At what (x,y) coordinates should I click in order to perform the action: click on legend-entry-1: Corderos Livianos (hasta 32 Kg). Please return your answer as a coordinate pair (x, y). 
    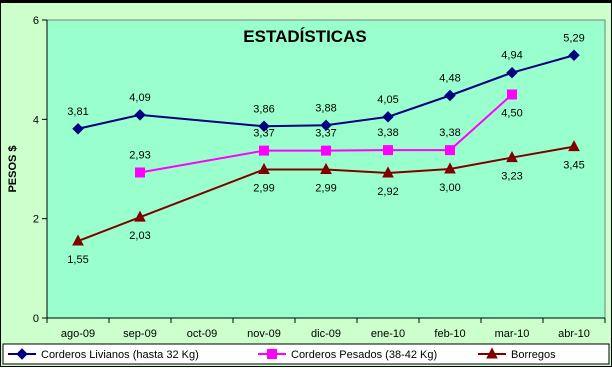
    Looking at the image, I should click on (103, 354).